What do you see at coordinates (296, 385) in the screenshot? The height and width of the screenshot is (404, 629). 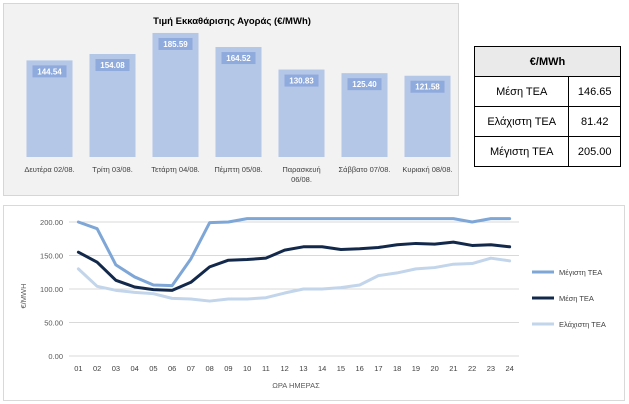 I see `x-axis-label: ΩΡΑ ΗΜΕΡΑΣ` at bounding box center [296, 385].